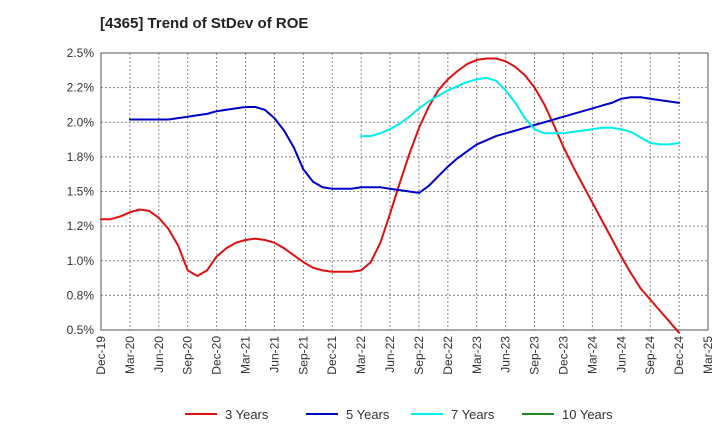  What do you see at coordinates (81, 295) in the screenshot?
I see `y-tick-label: 0.8%` at bounding box center [81, 295].